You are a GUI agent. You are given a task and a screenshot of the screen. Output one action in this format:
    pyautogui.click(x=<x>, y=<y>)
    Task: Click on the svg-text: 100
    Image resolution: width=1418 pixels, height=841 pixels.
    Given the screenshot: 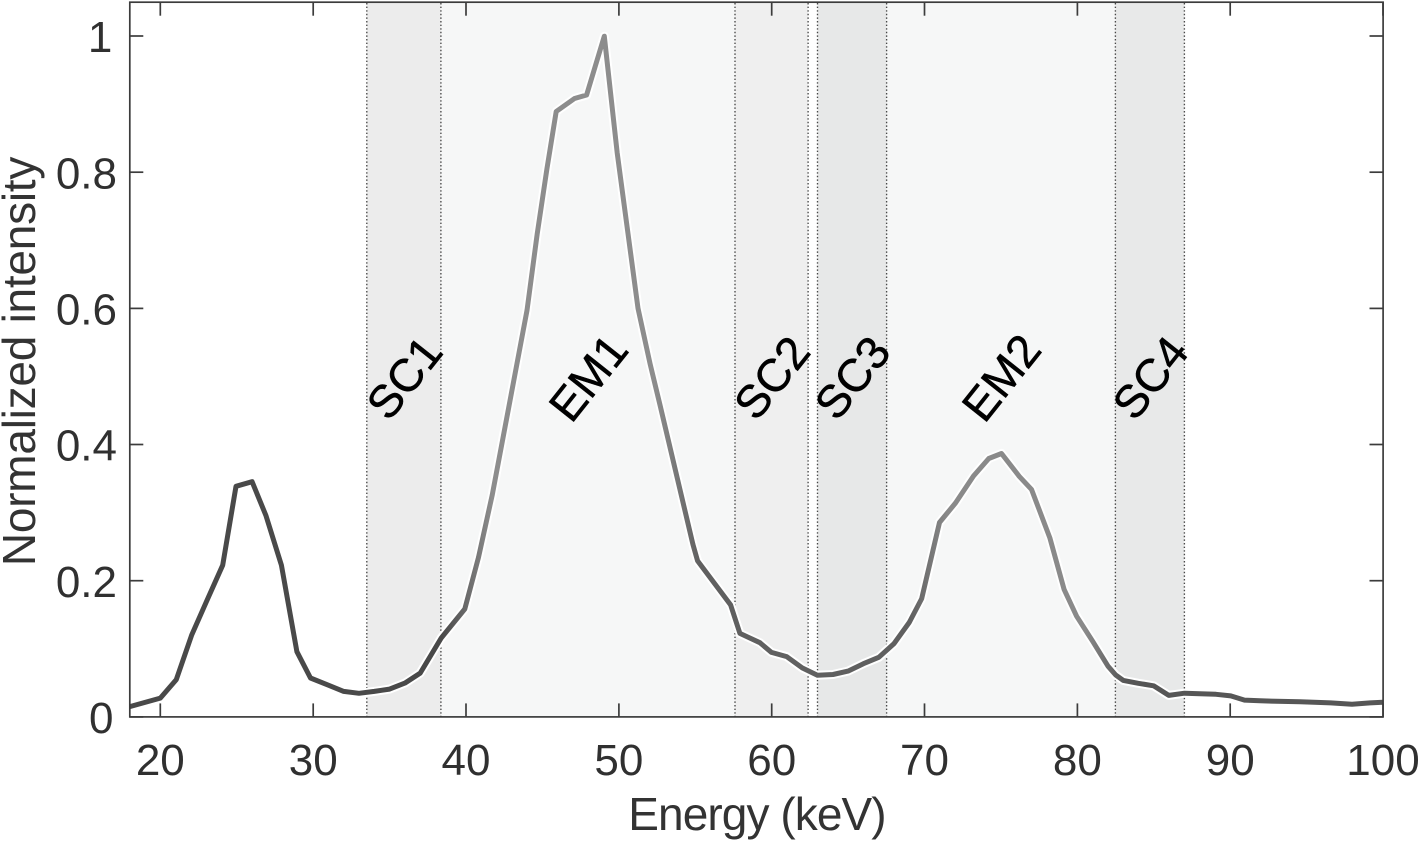 What is the action you would take?
    pyautogui.click(x=1382, y=760)
    